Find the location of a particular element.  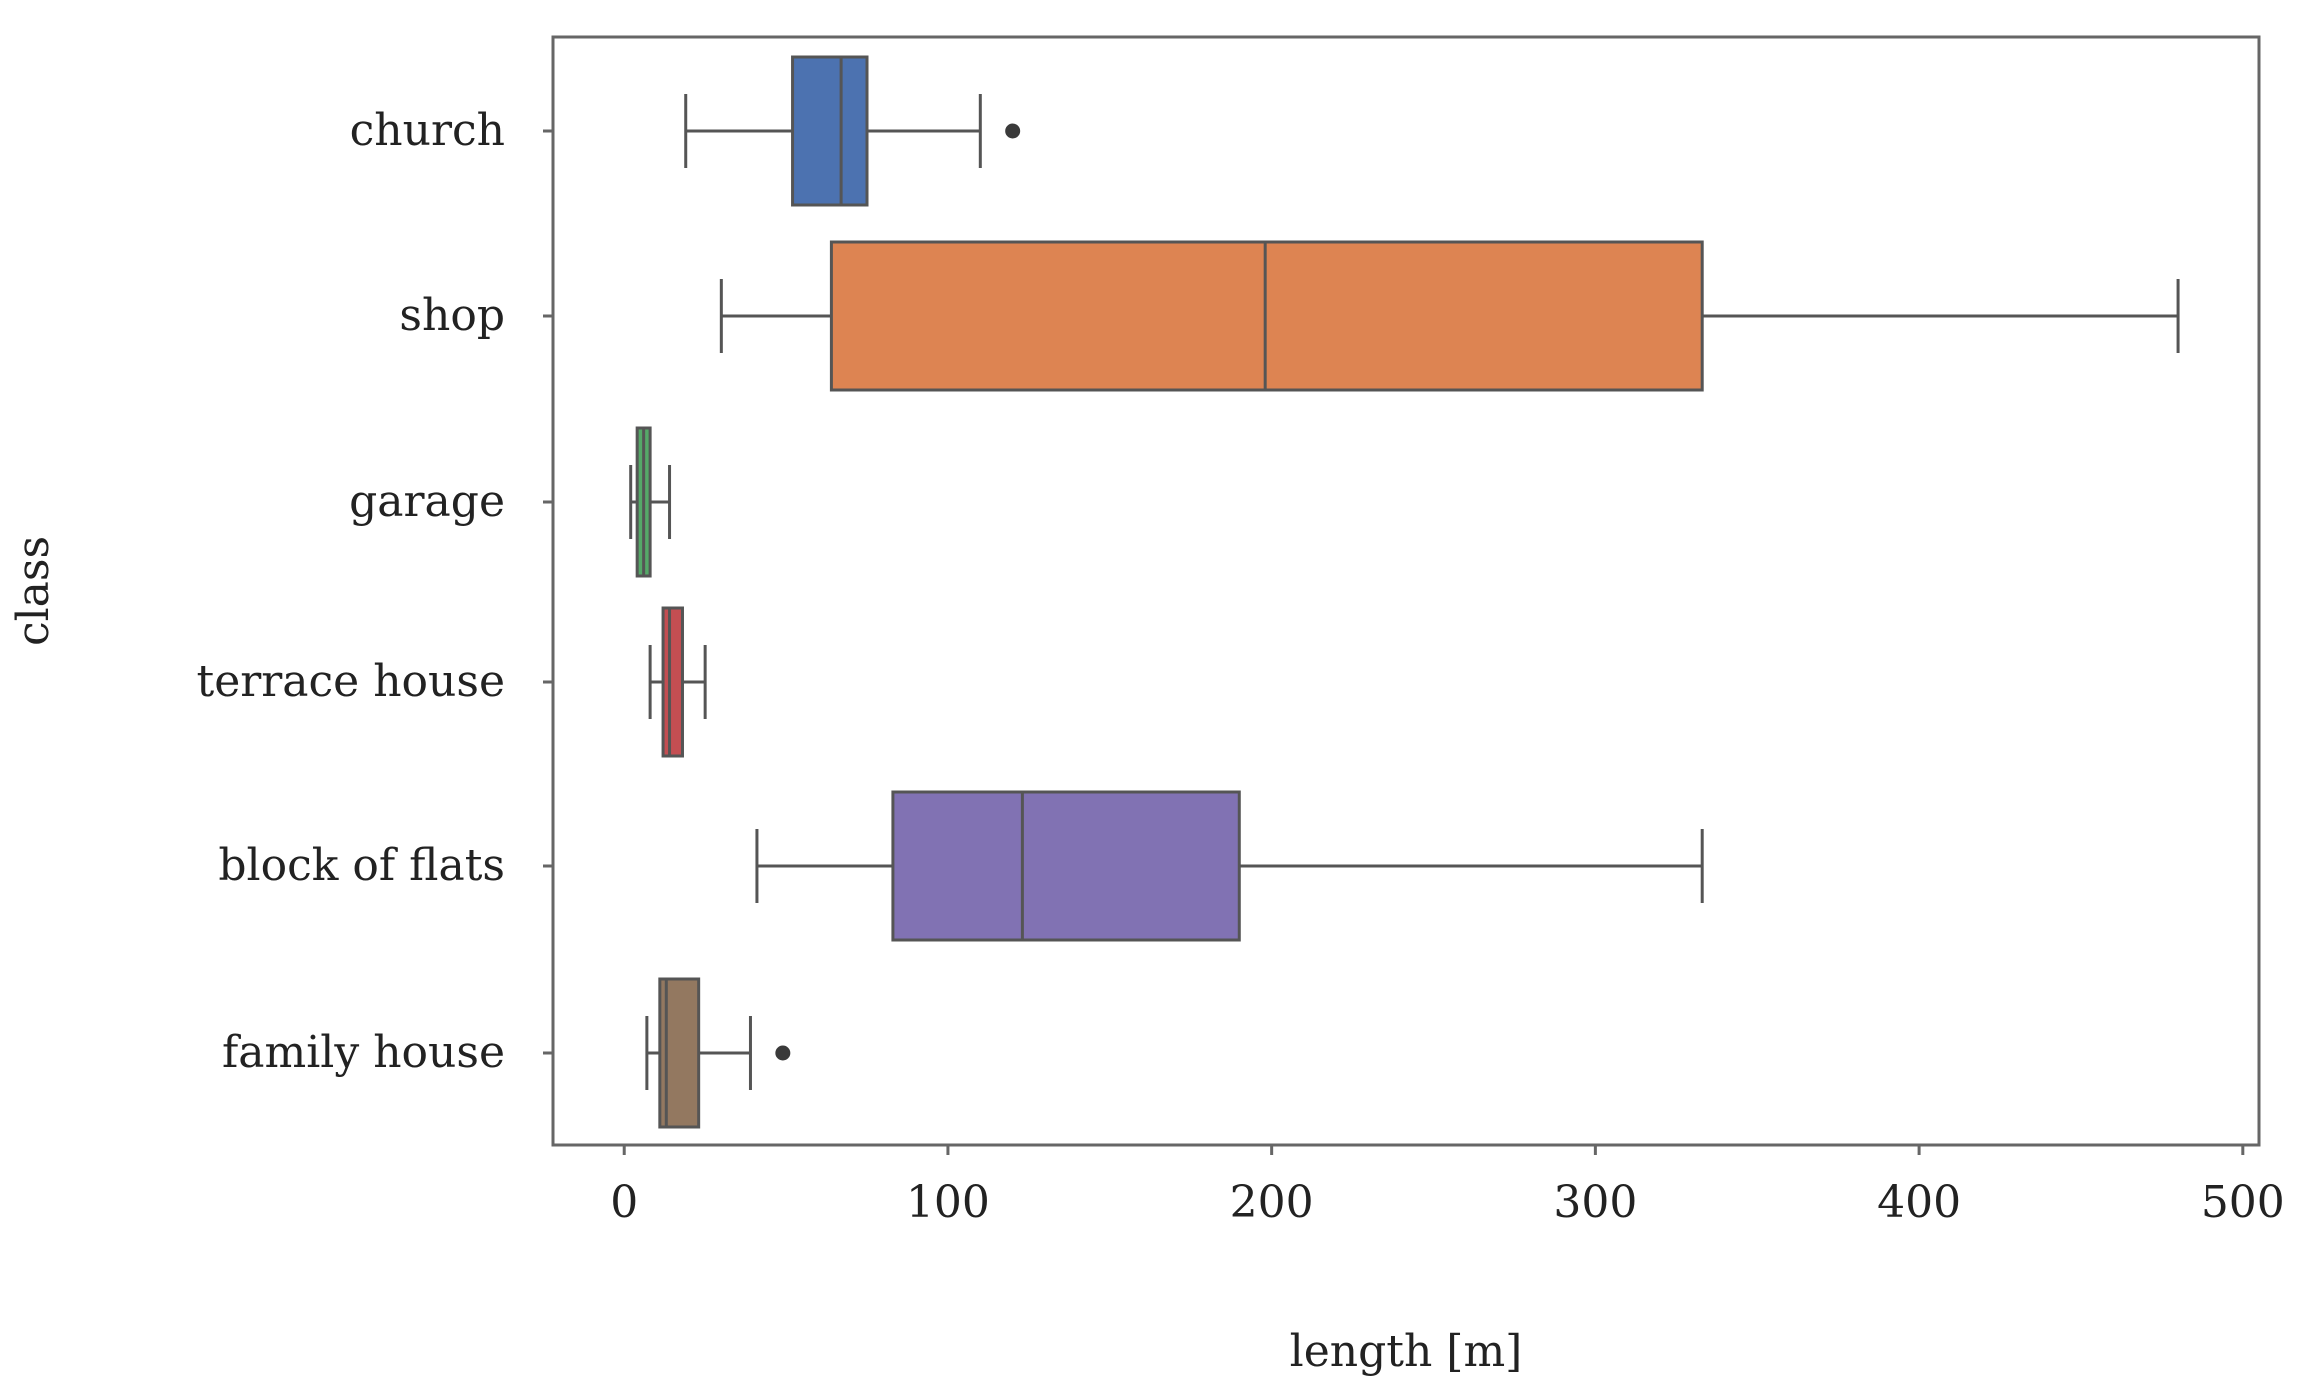

x-tick-label-400: 400 is located at coordinates (1919, 1202).